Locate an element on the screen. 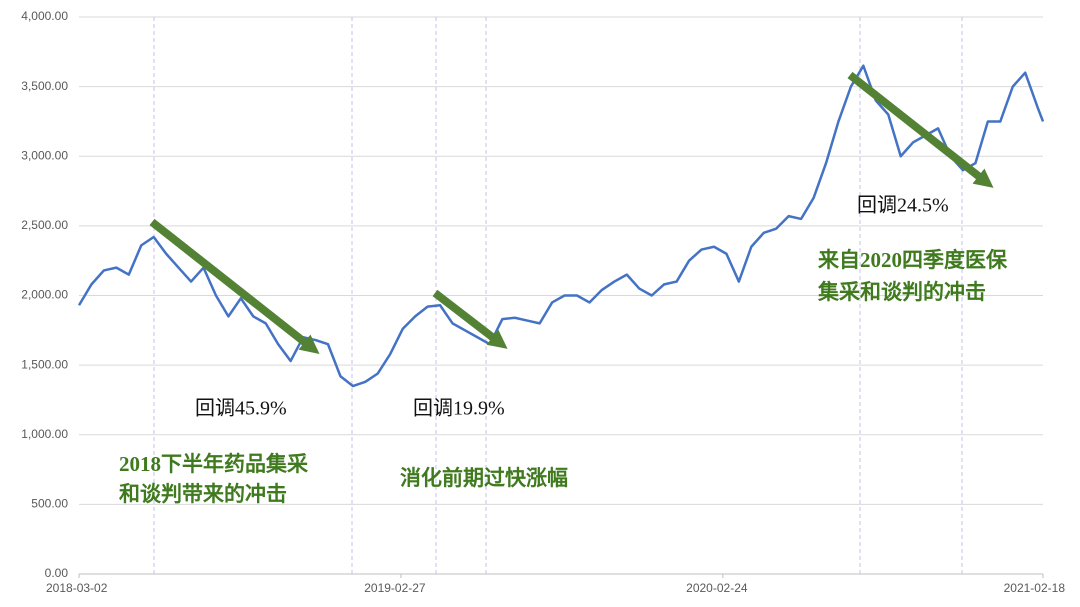  annotation: 集采和谈判的冲击 is located at coordinates (901, 292).